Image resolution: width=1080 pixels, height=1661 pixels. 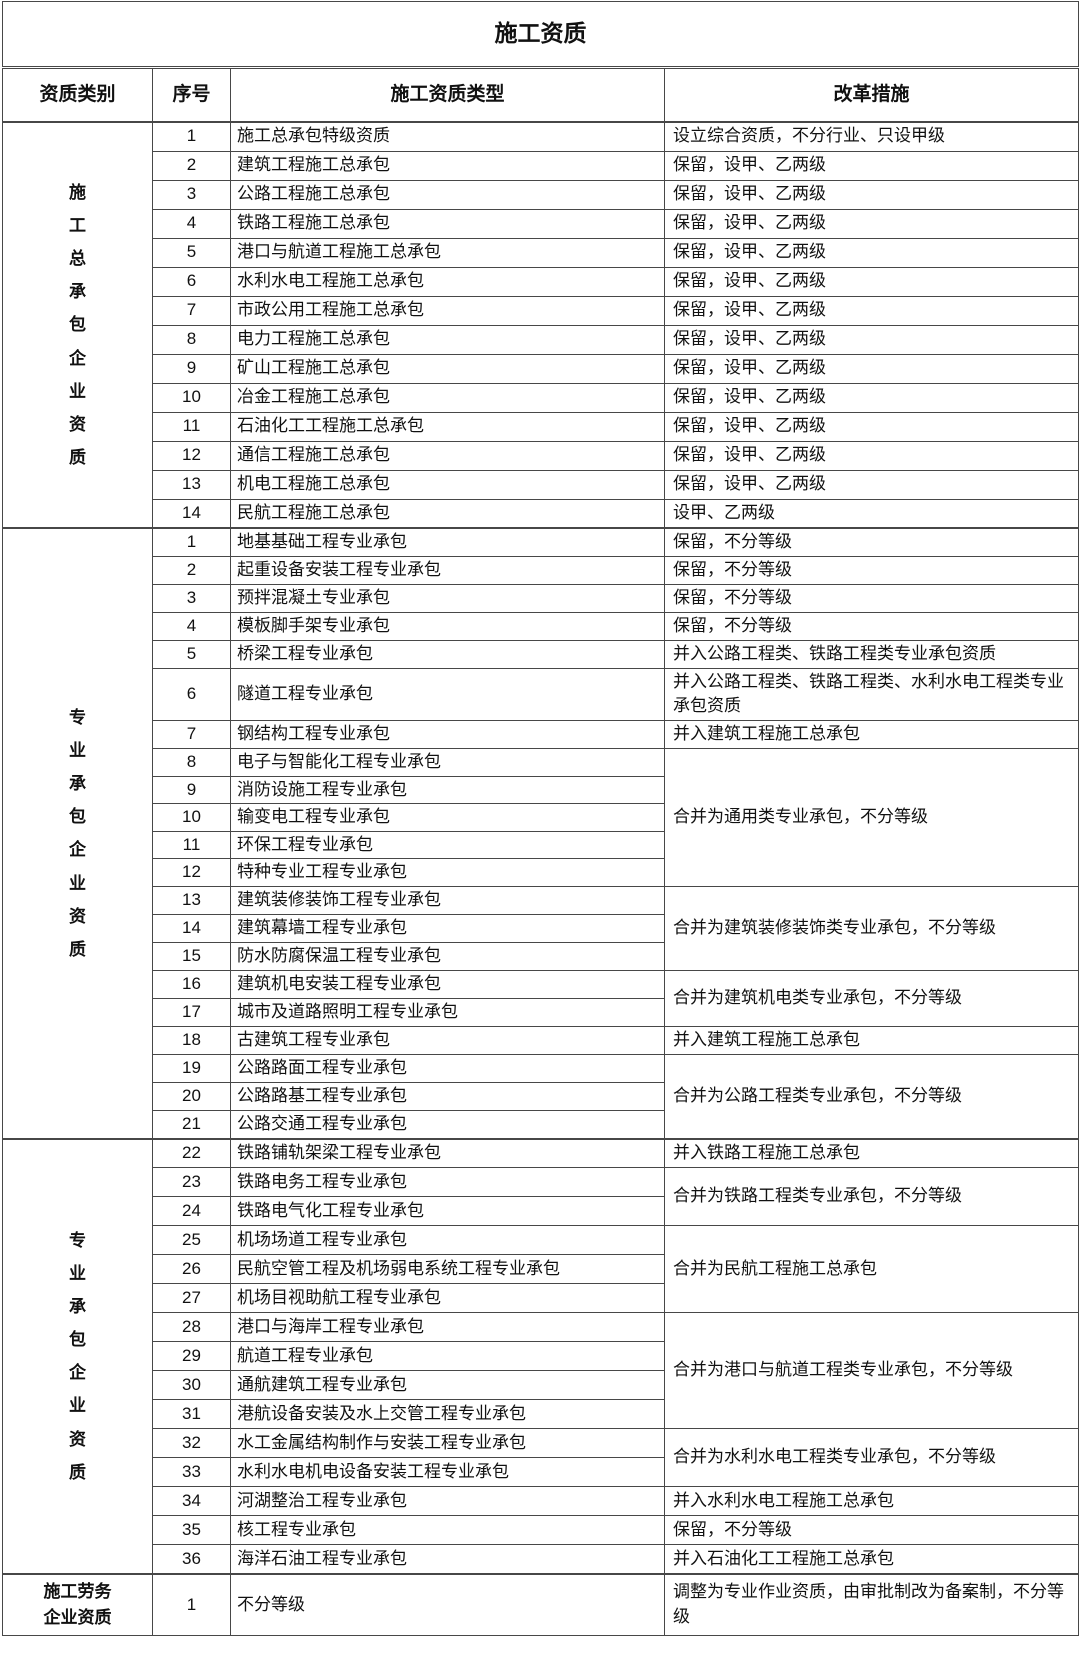 I want to click on row-number-cell: 9, so click(x=191, y=790).